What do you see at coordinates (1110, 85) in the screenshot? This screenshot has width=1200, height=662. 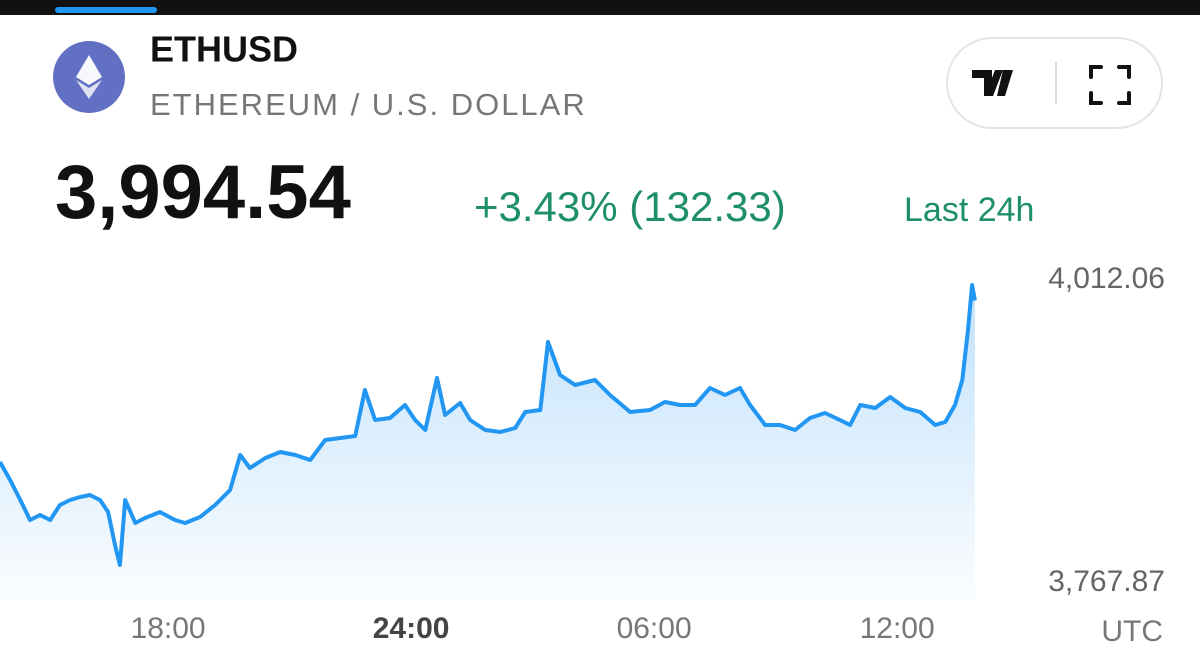 I see `fullscreen-button` at bounding box center [1110, 85].